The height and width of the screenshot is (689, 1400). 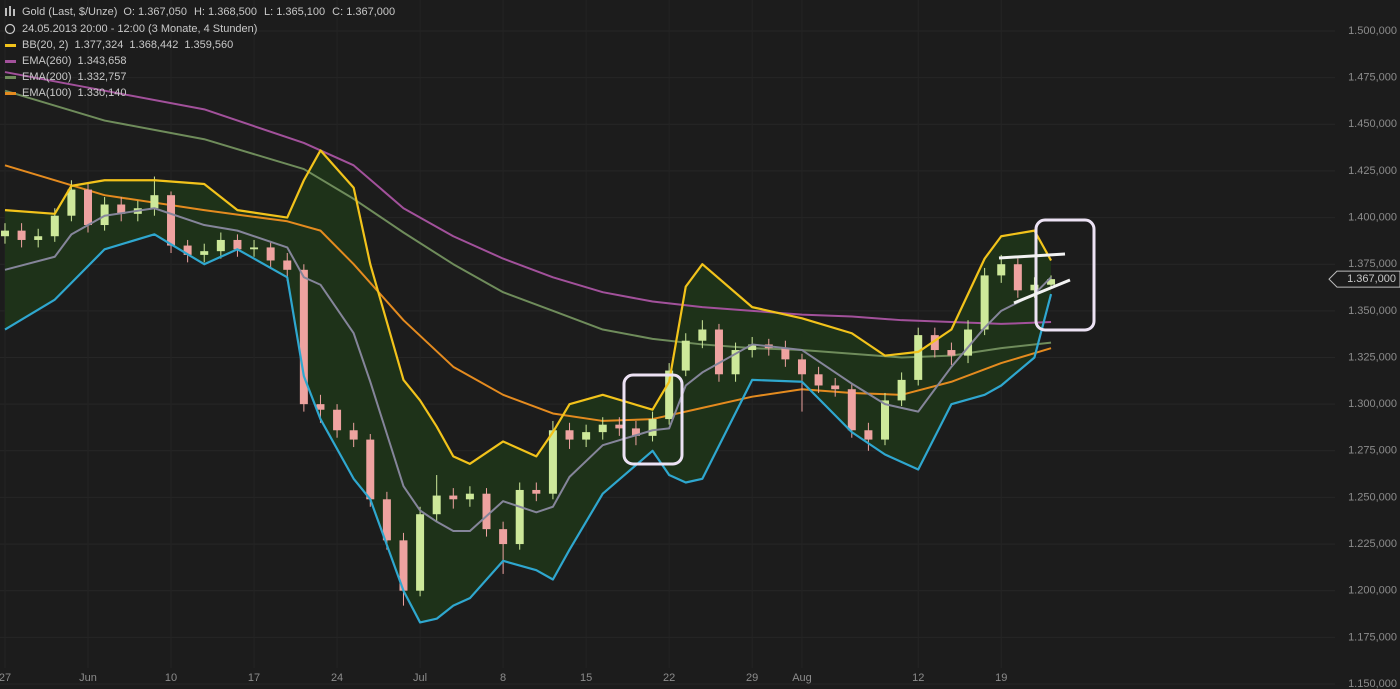 I want to click on trend-line, so click(x=1042, y=291).